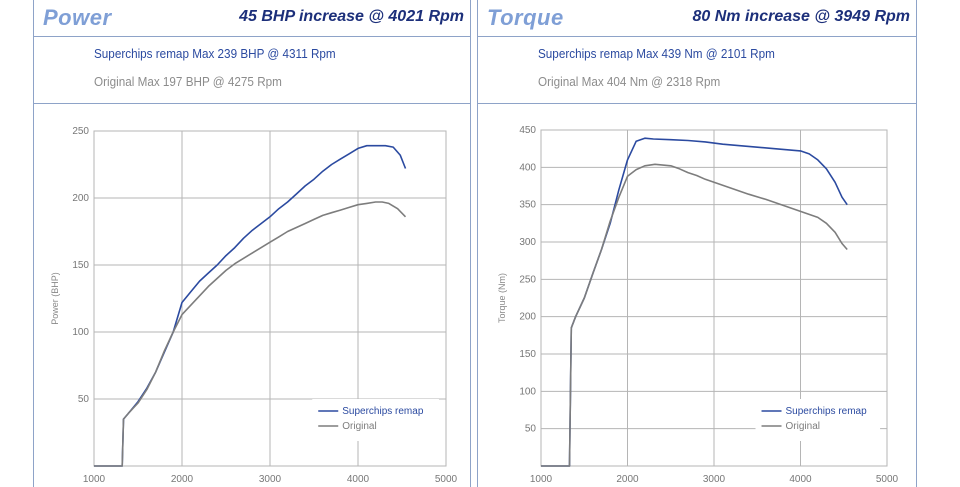 Image resolution: width=960 pixels, height=487 pixels. What do you see at coordinates (527, 130) in the screenshot?
I see `y-tick-label: 450` at bounding box center [527, 130].